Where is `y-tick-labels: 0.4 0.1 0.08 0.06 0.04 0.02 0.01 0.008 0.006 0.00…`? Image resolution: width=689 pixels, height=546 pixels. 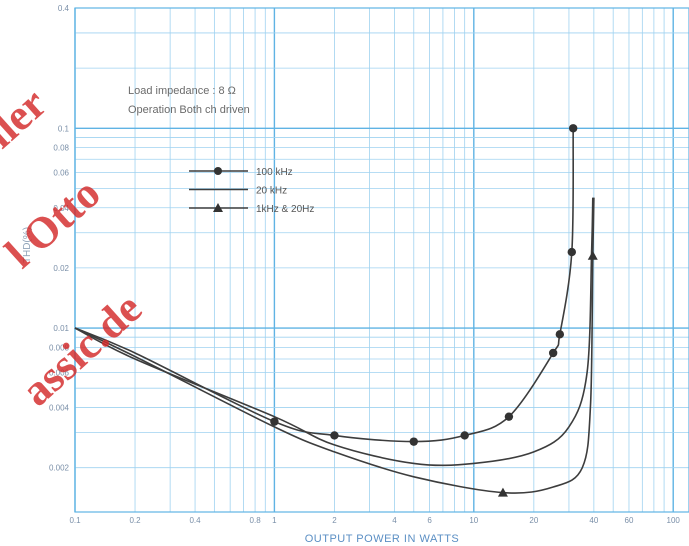
y-tick-labels: 0.4 0.1 0.08 0.06 0.04 0.02 0.01 0.008 0.006 0.00… is located at coordinates (59, 238).